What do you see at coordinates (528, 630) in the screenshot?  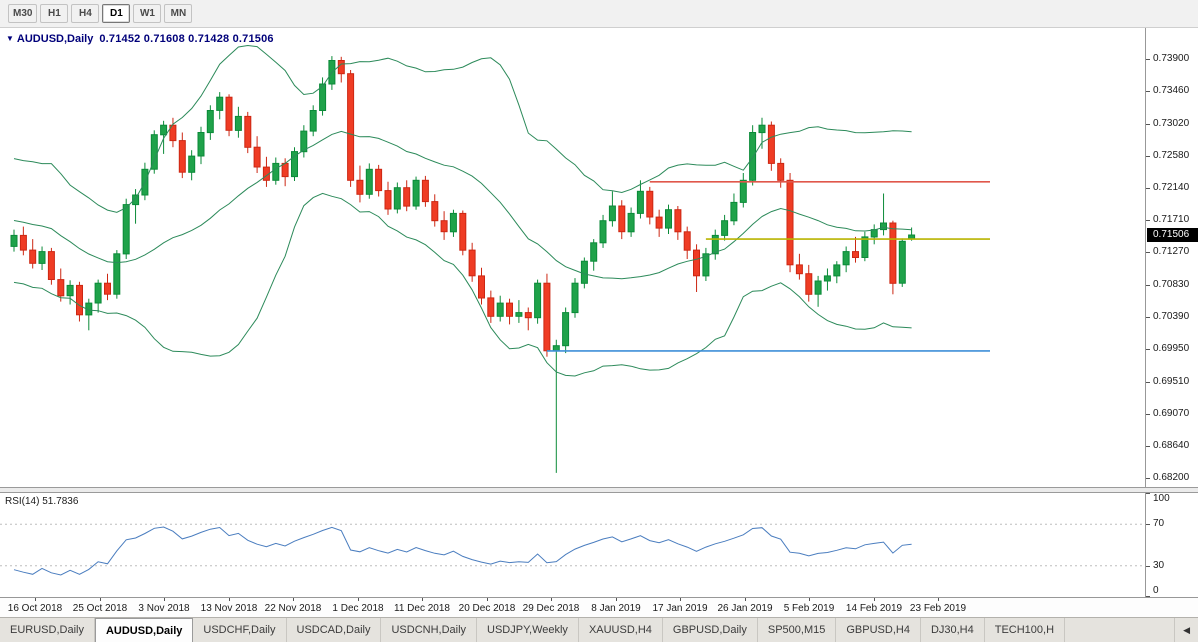 I see `chart-tab-usdjpy-weekly: USDJPY,Weekly` at bounding box center [528, 630].